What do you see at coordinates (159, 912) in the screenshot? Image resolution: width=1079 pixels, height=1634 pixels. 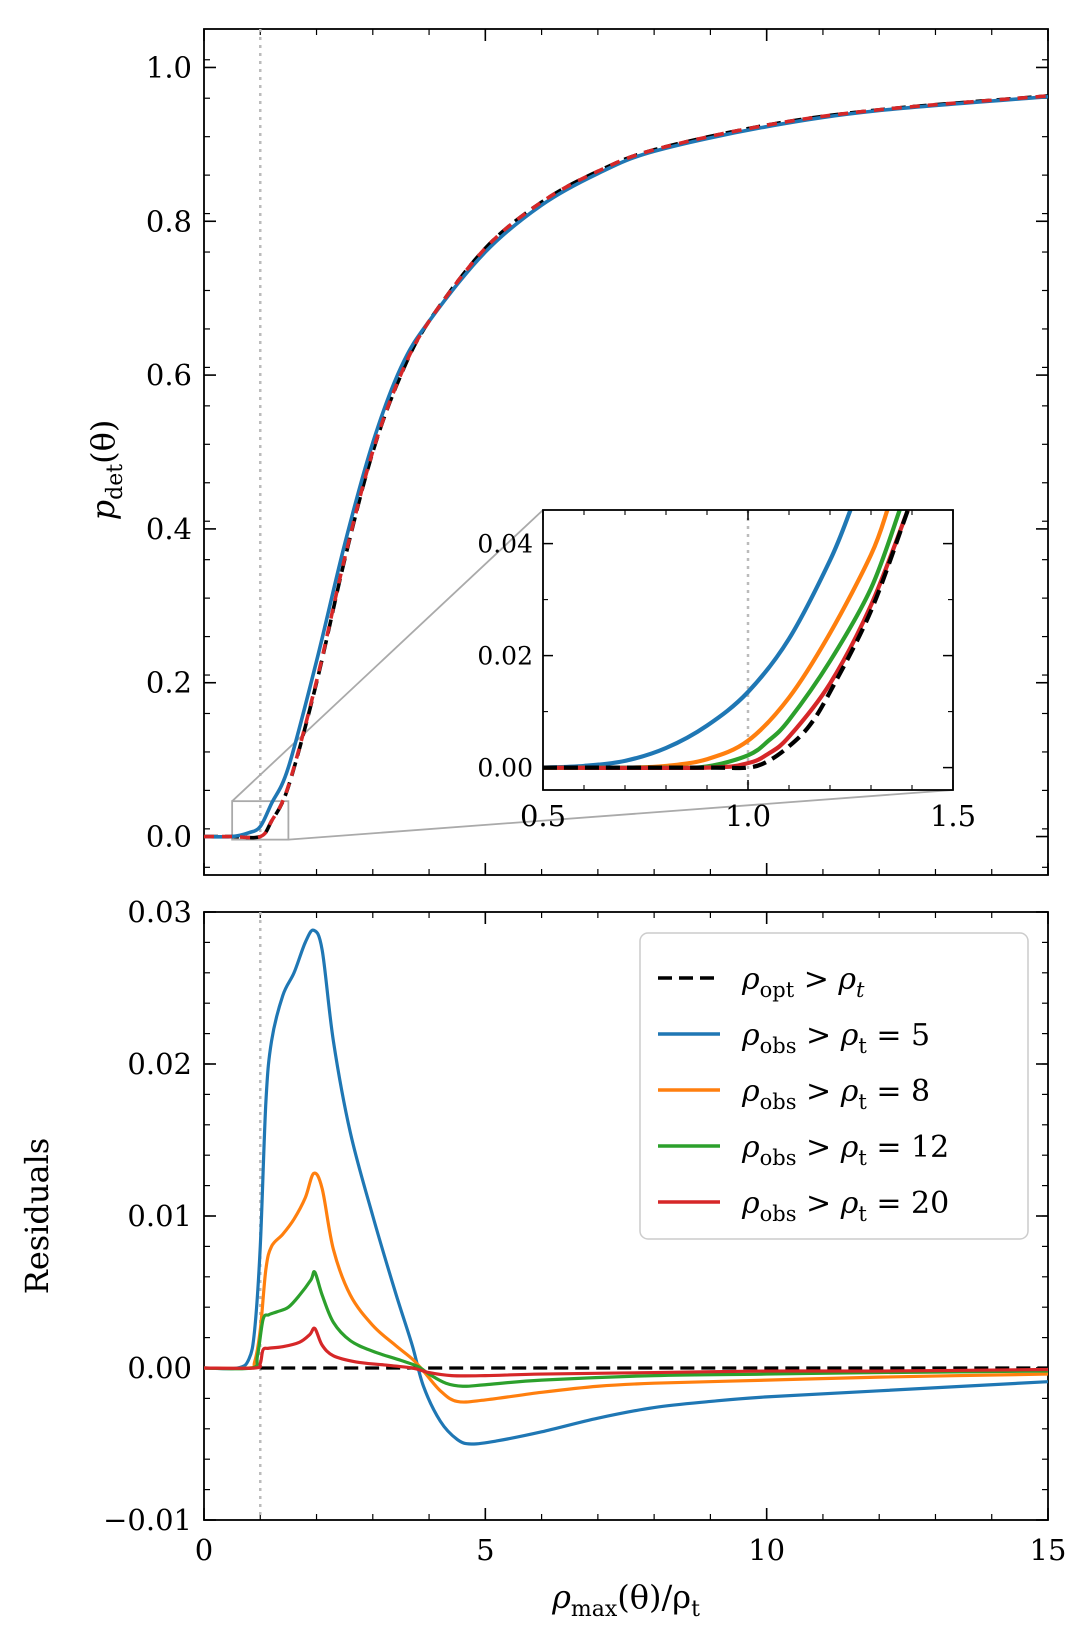 I see `bottom-ytick-label: 0.03` at bounding box center [159, 912].